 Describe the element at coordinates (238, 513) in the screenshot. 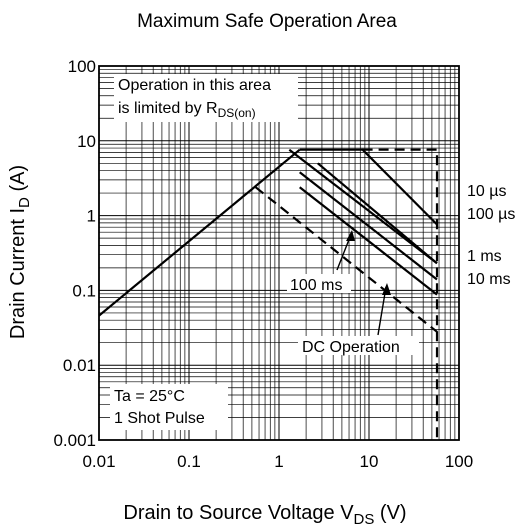

I see `x-axis-label-text: Drain to Source Voltage V` at that location.